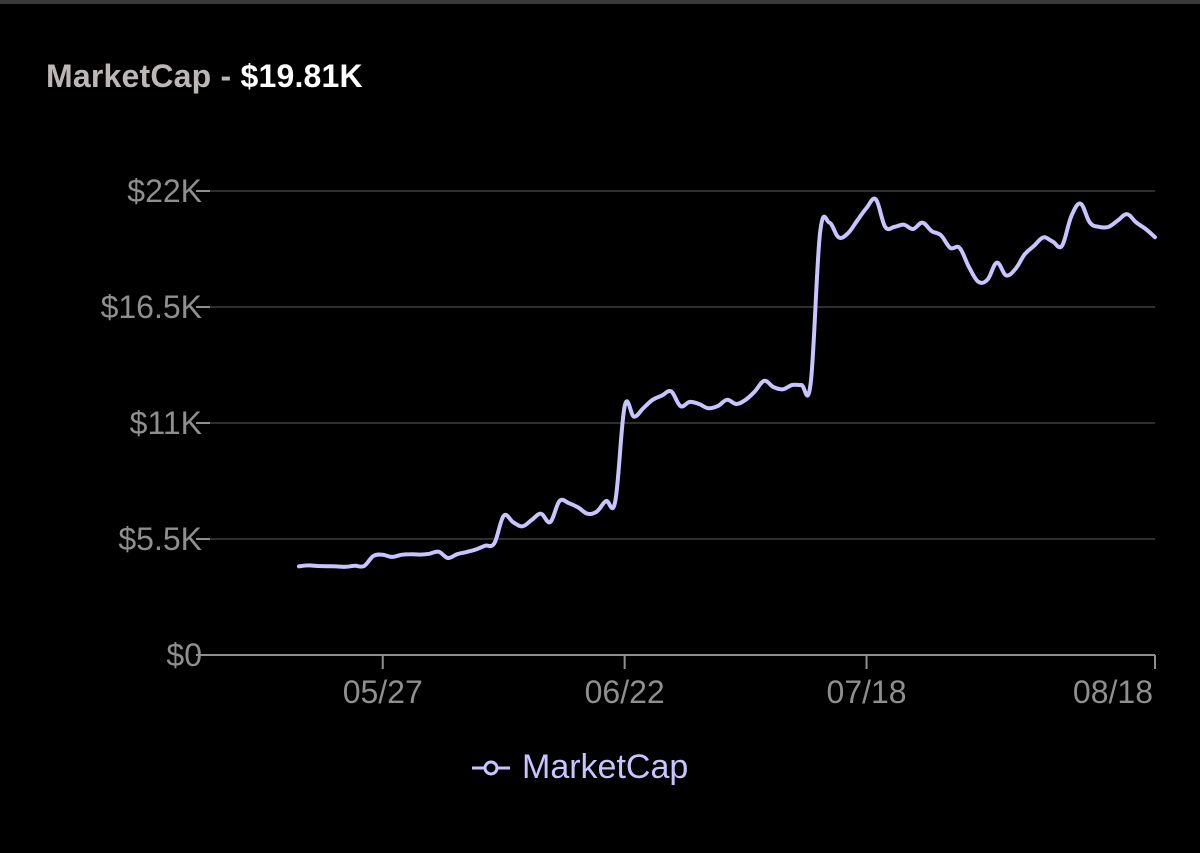  What do you see at coordinates (151, 307) in the screenshot?
I see `y-tick-label: $16.5K` at bounding box center [151, 307].